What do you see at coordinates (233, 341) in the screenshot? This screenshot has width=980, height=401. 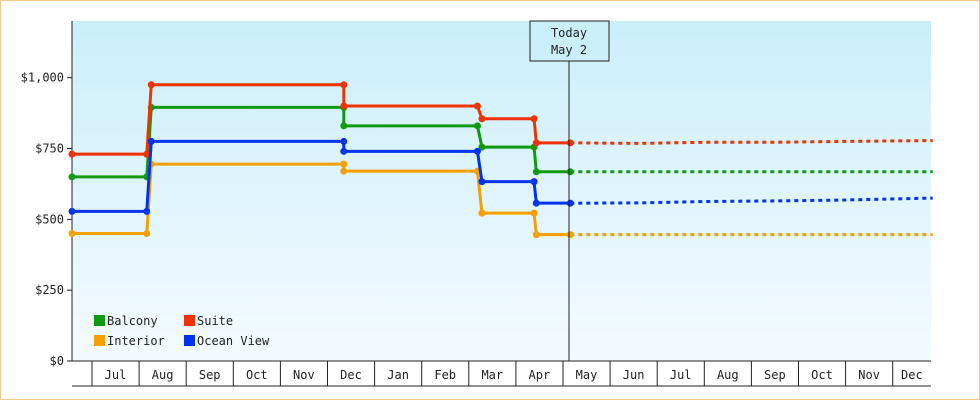 I see `legend-label: Ocean View` at bounding box center [233, 341].